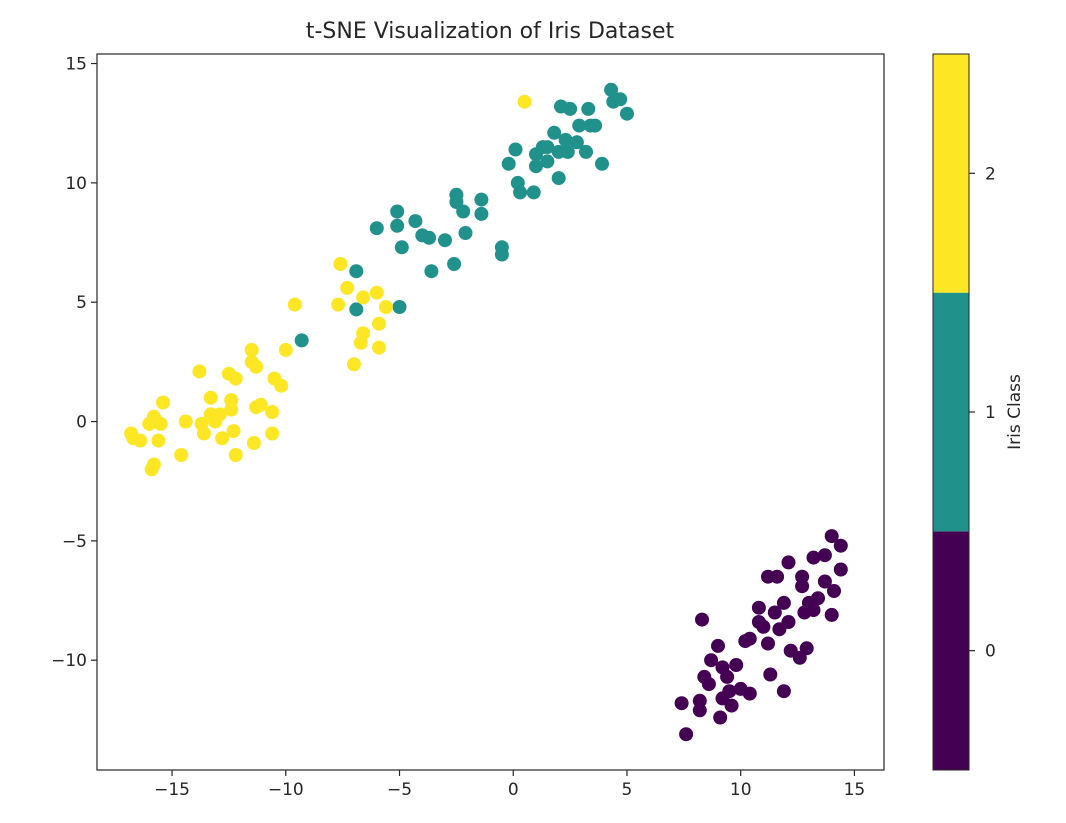 The height and width of the screenshot is (823, 1066). I want to click on x-axis: −15 −10 −5 0 5 10 15, so click(509, 785).